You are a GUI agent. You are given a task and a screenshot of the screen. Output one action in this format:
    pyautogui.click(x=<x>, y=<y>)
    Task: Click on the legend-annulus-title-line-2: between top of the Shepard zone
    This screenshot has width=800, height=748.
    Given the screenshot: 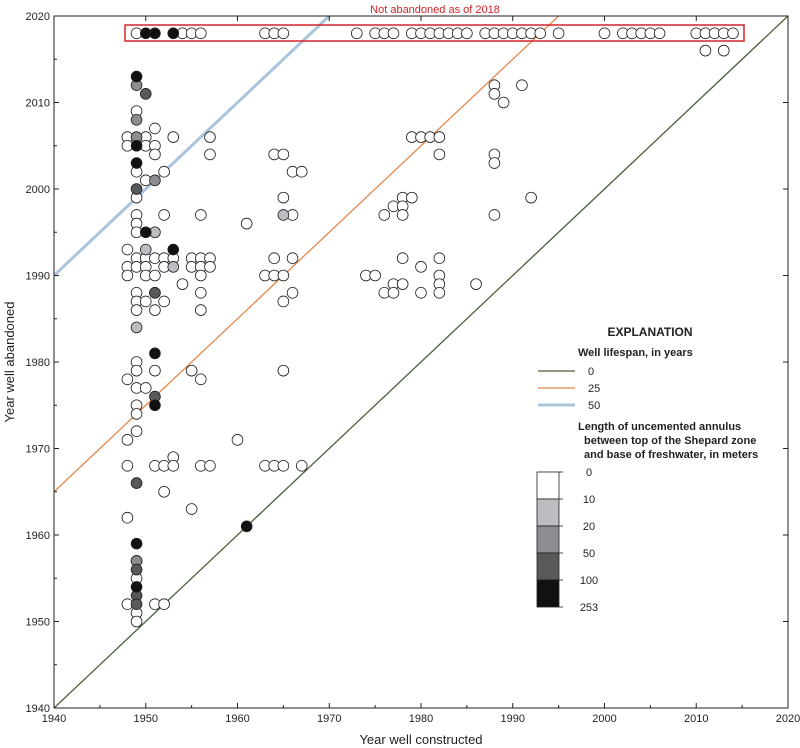 What is the action you would take?
    pyautogui.click(x=670, y=441)
    